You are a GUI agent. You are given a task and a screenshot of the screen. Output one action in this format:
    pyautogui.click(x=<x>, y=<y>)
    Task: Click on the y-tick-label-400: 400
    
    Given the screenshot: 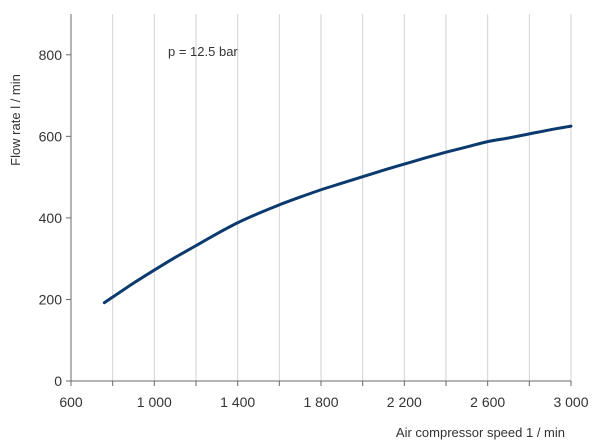 What is the action you would take?
    pyautogui.click(x=51, y=218)
    